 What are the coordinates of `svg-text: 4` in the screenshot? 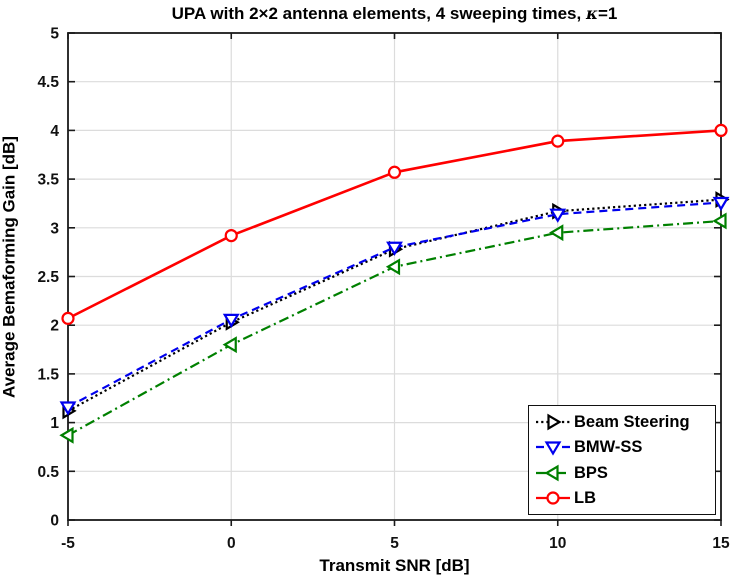 It's located at (54, 131).